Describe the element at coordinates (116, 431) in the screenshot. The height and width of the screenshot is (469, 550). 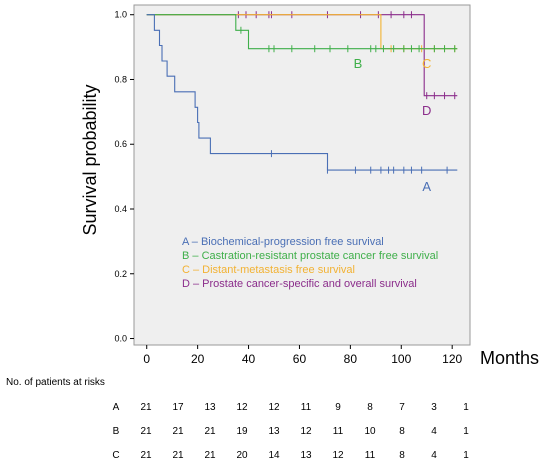
I see `risk-row-label: B` at that location.